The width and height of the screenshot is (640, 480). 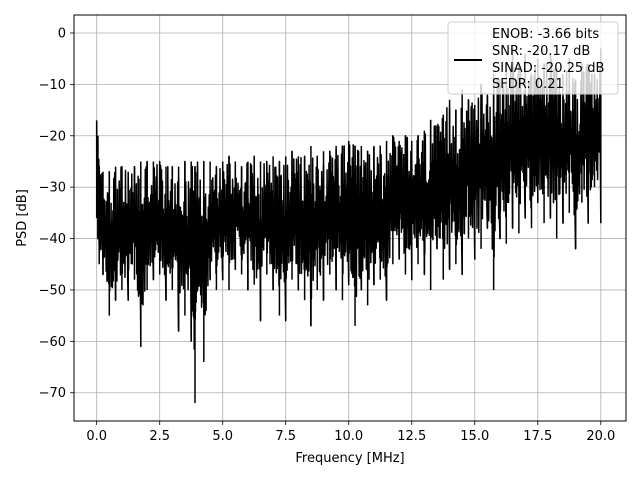 I want to click on y-axis-ticks: 0 −10 −20 −30 −40 −50 −60 −70, so click(x=56, y=213).